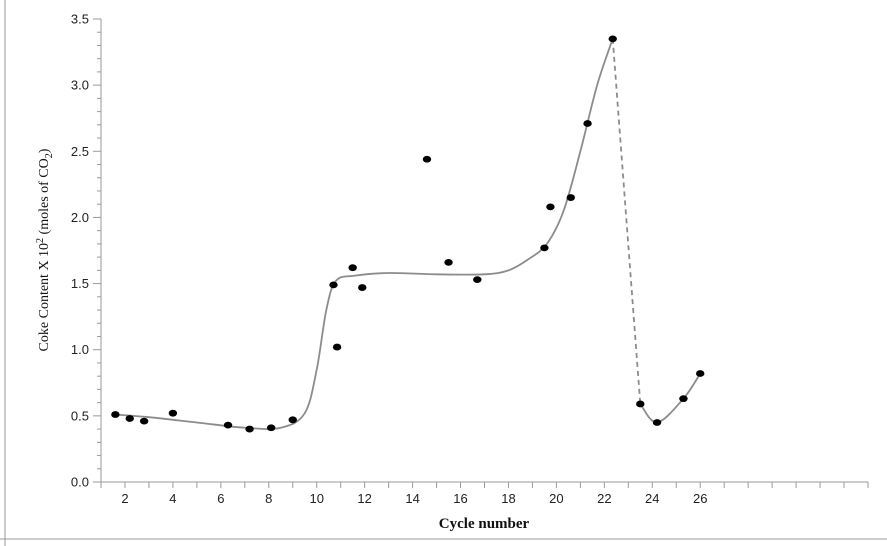  Describe the element at coordinates (172, 498) in the screenshot. I see `x-tick-label: 4` at that location.